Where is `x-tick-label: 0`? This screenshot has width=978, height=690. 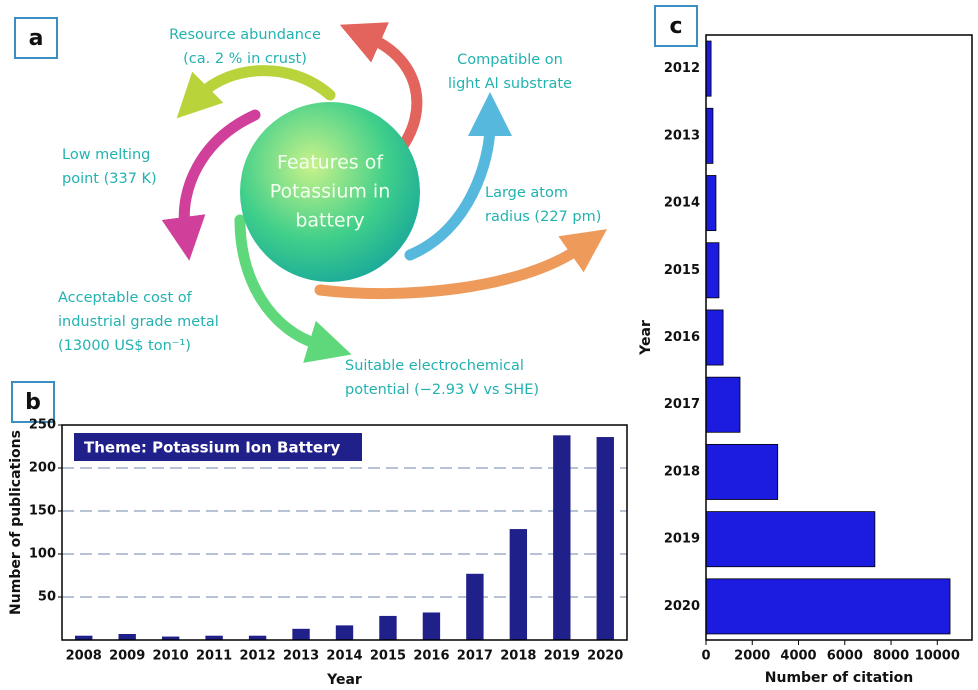 x-tick-label: 0 is located at coordinates (705, 656).